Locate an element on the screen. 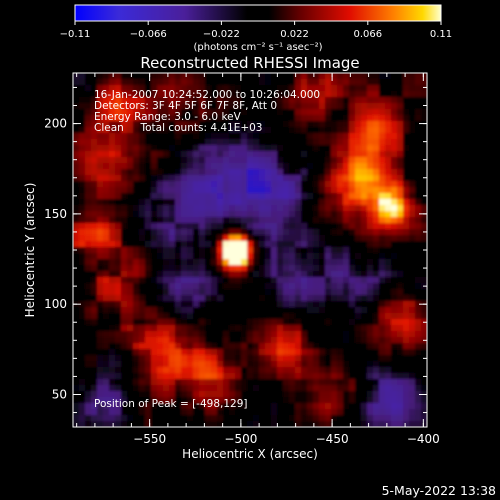  y-axis-label: Heliocentric Y (arcsec) is located at coordinates (30, 250).